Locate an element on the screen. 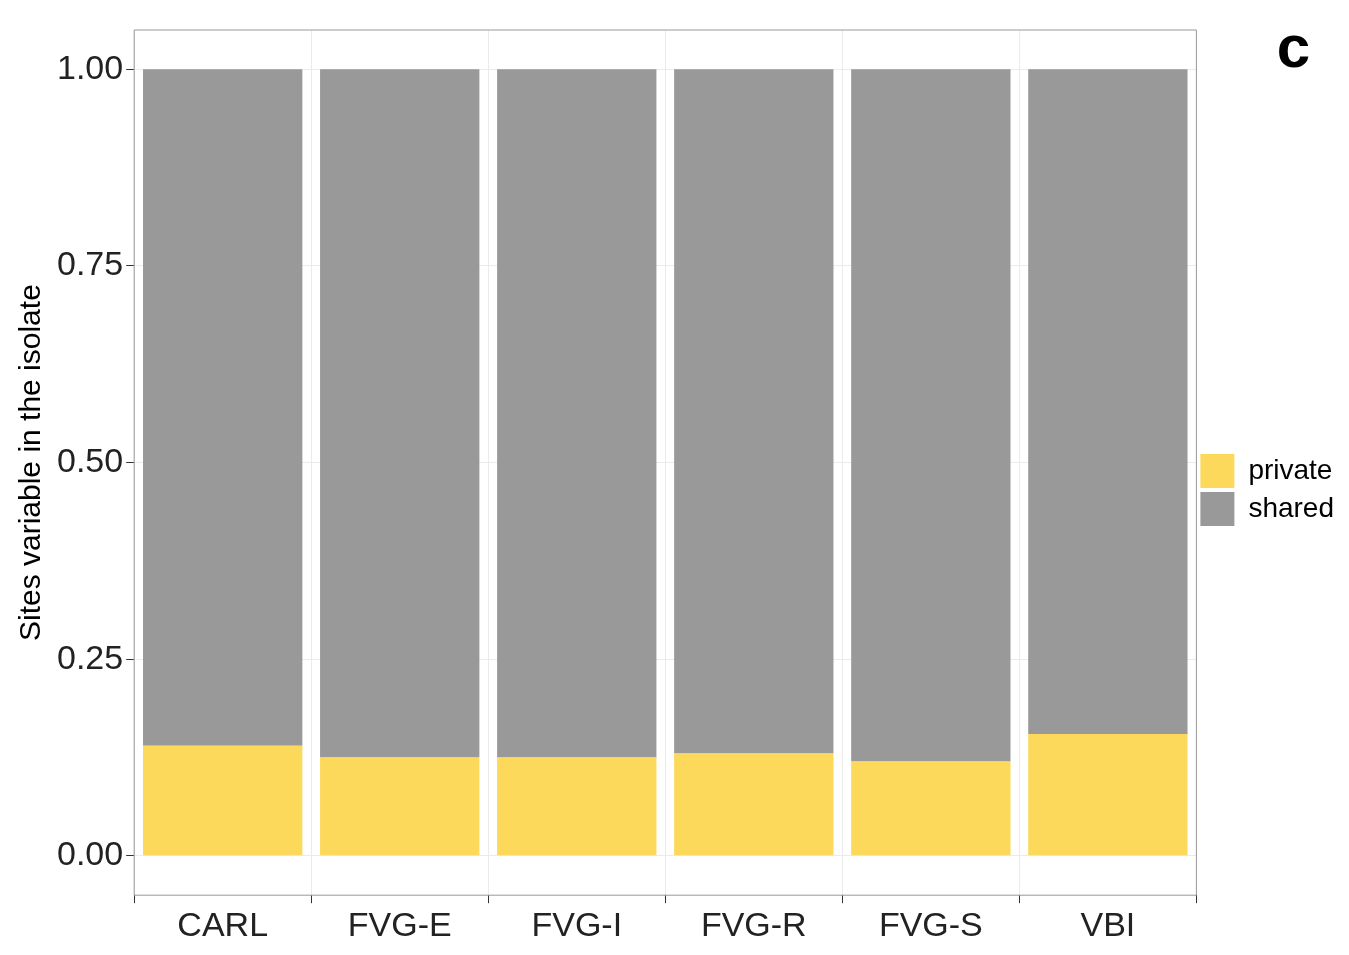 The height and width of the screenshot is (955, 1349). y-tick-label: 0.25 is located at coordinates (90, 656).